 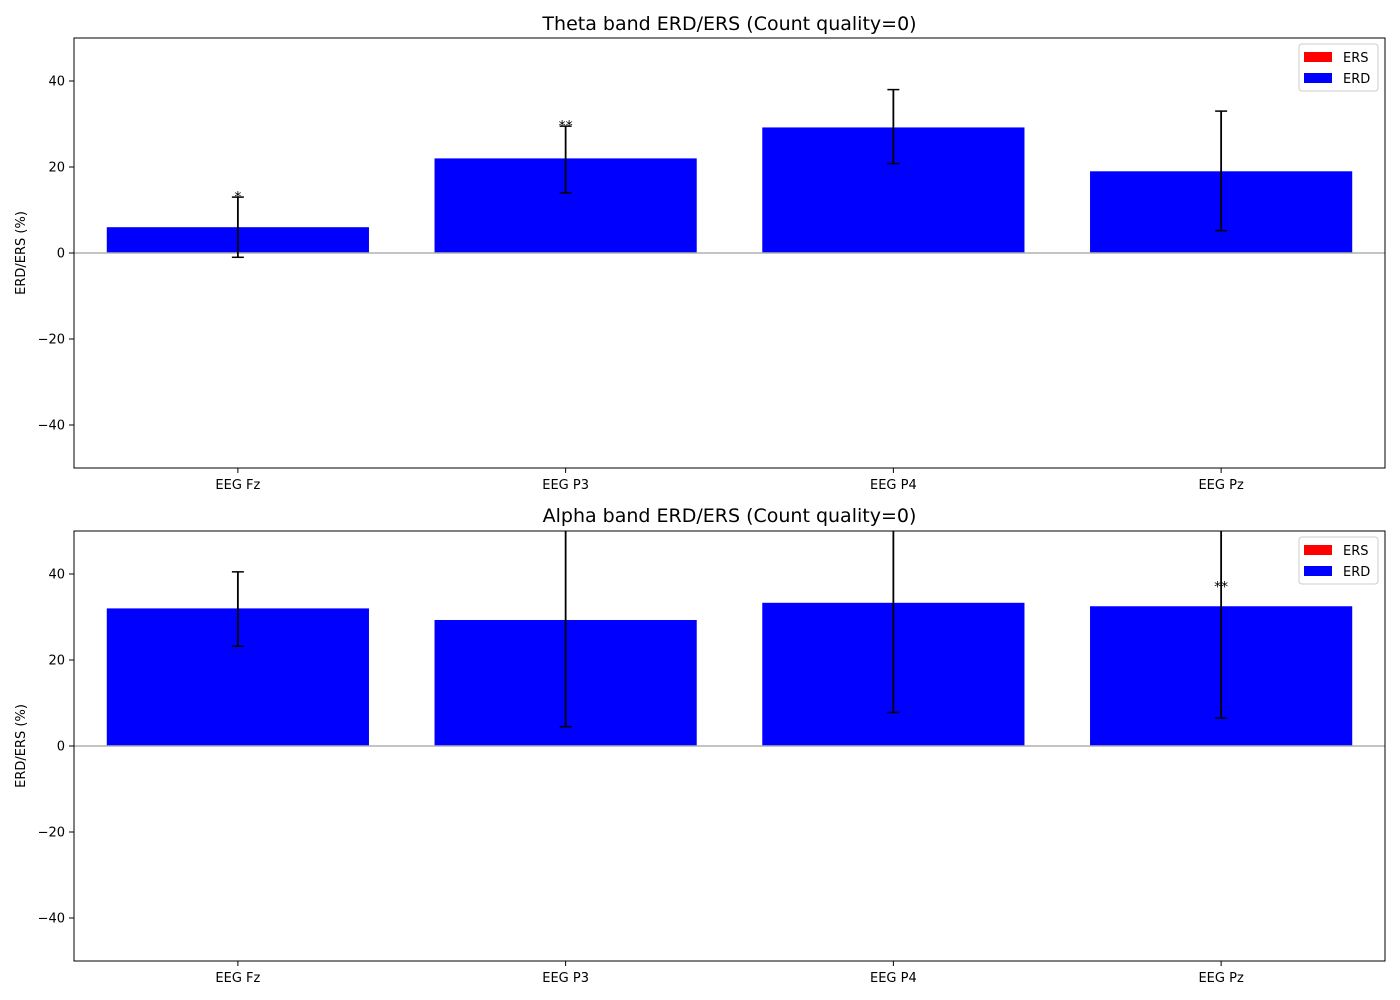 What do you see at coordinates (728, 24) in the screenshot?
I see `chart-title: Theta band ERD/ERS (Count quality=0)` at bounding box center [728, 24].